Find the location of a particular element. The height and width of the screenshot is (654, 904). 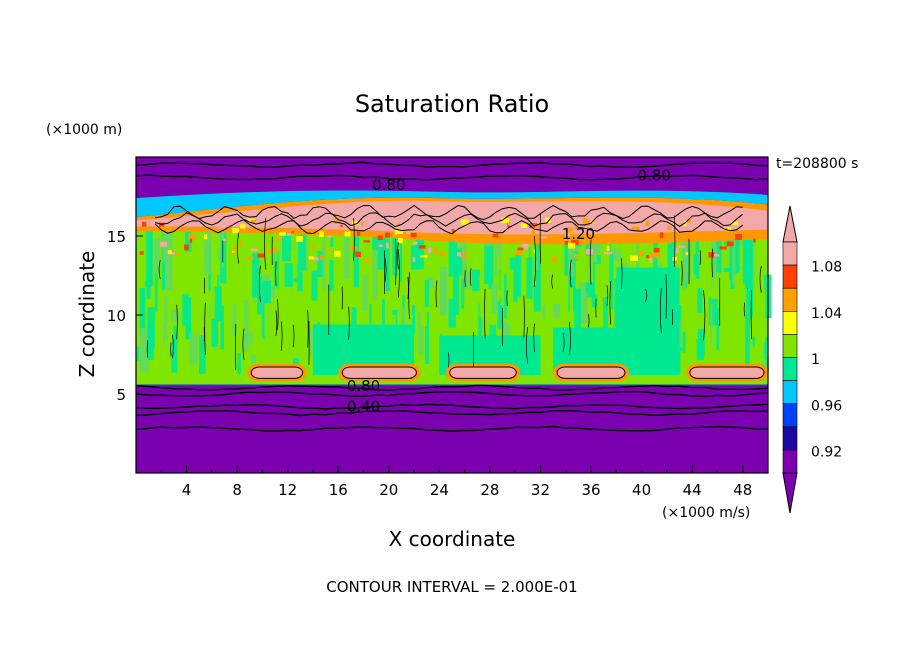

contour-label: 0.80 is located at coordinates (654, 176).